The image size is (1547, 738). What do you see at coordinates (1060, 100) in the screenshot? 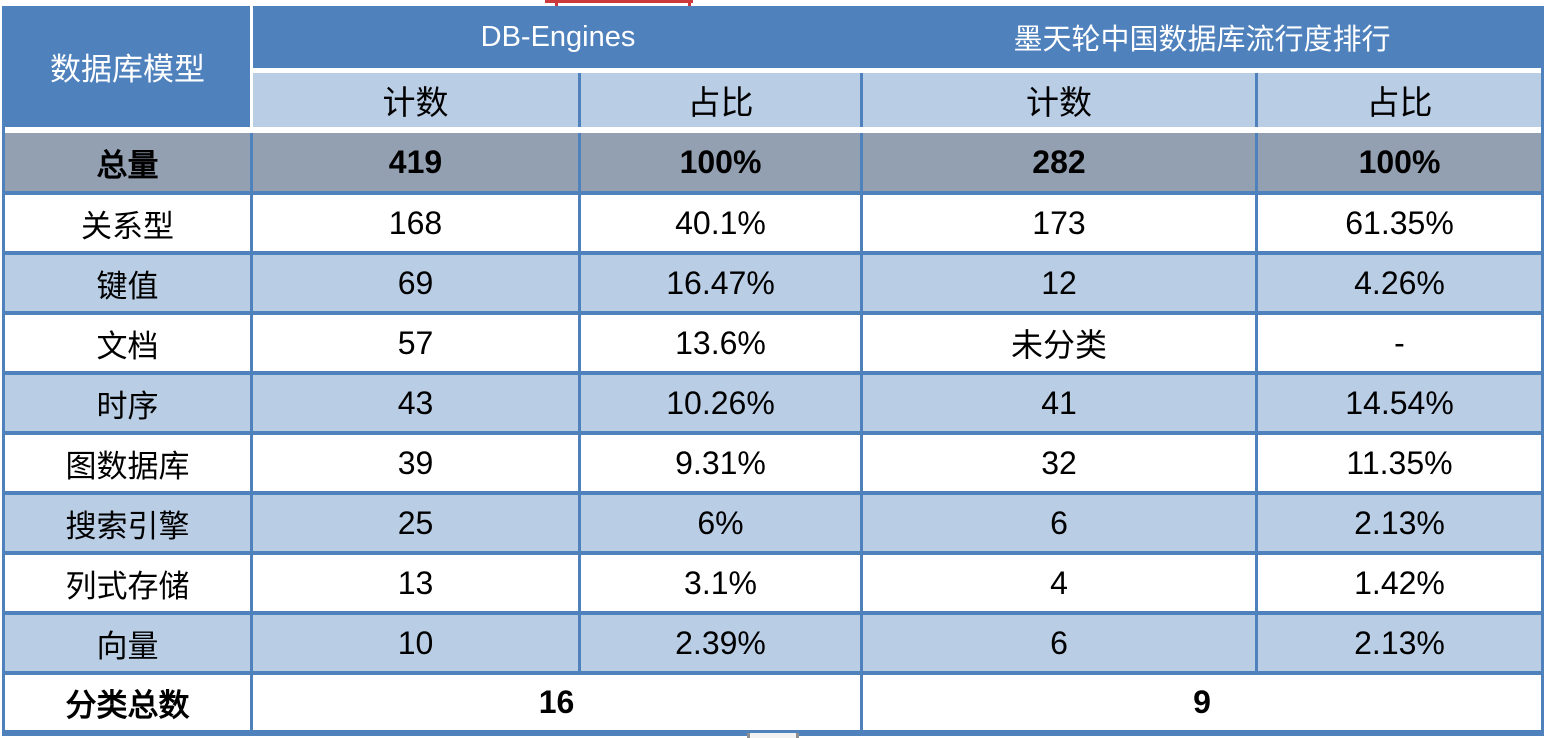
I see `sub-header-count-modb: 计数` at bounding box center [1060, 100].